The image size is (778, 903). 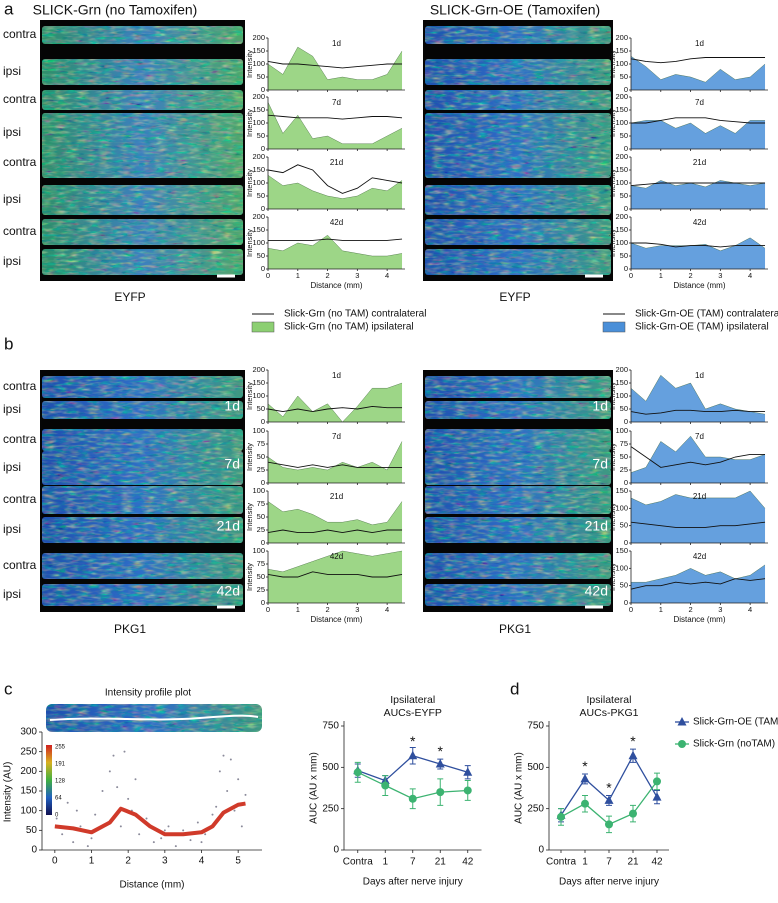 What do you see at coordinates (238, 861) in the screenshot?
I see `x-tick-label: 5` at bounding box center [238, 861].